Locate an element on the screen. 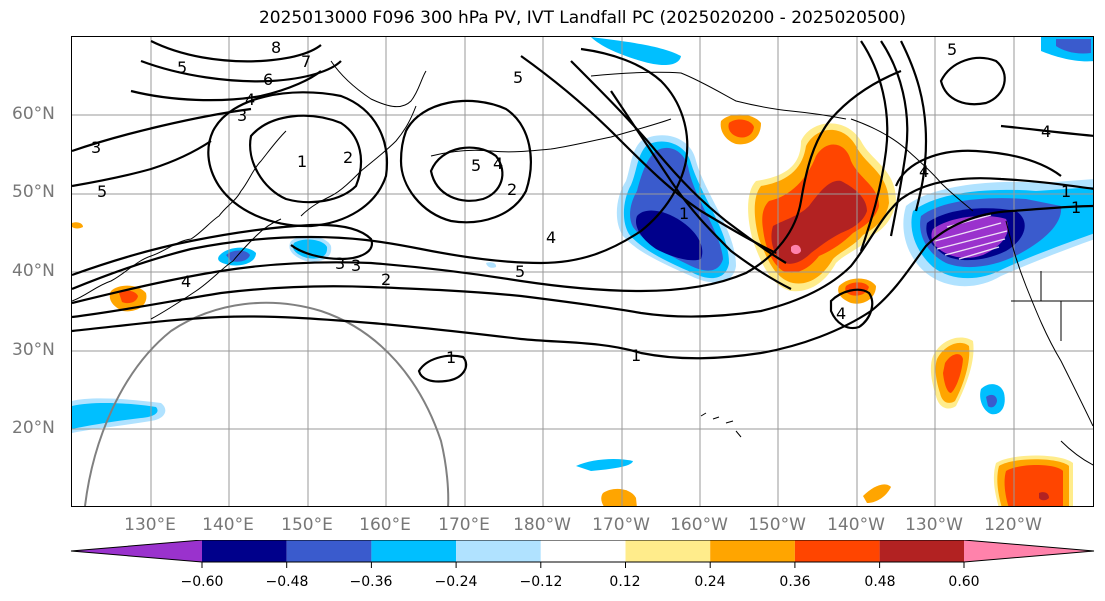  coast-aleutians is located at coordinates (551, 137).